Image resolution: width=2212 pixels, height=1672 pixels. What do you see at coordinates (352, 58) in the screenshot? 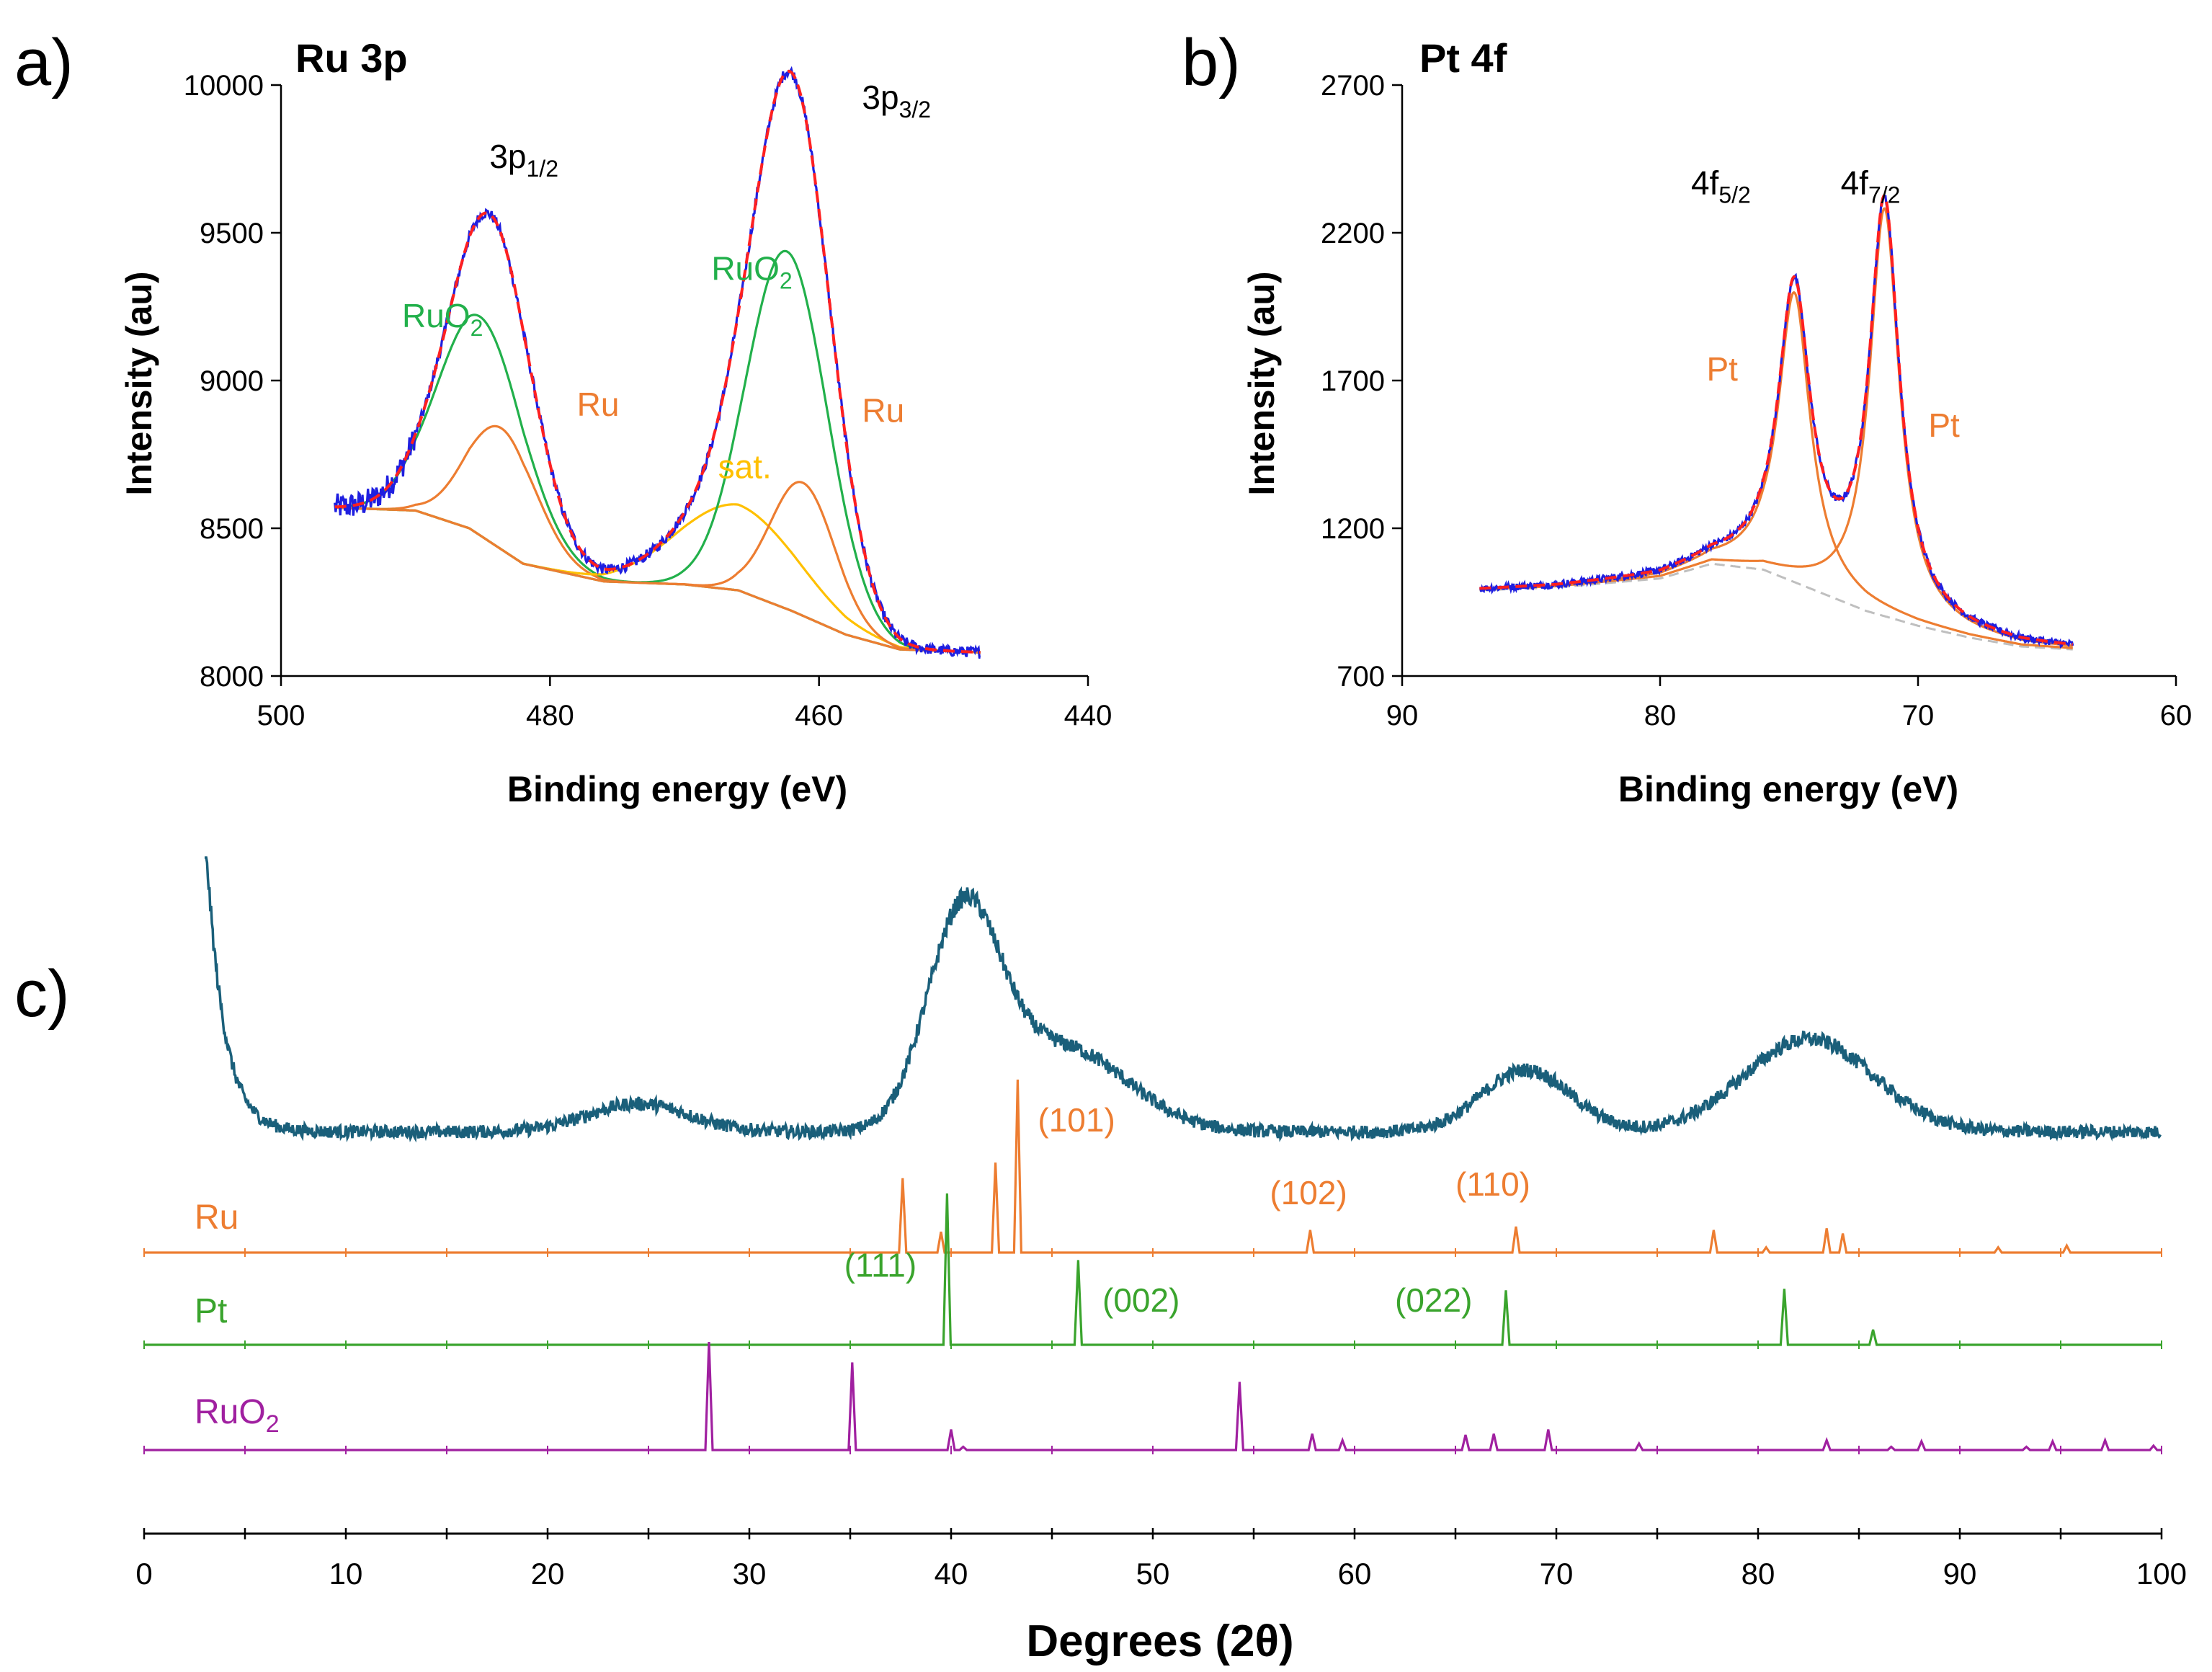
I see `panel-a-title: Ru 3p` at bounding box center [352, 58].